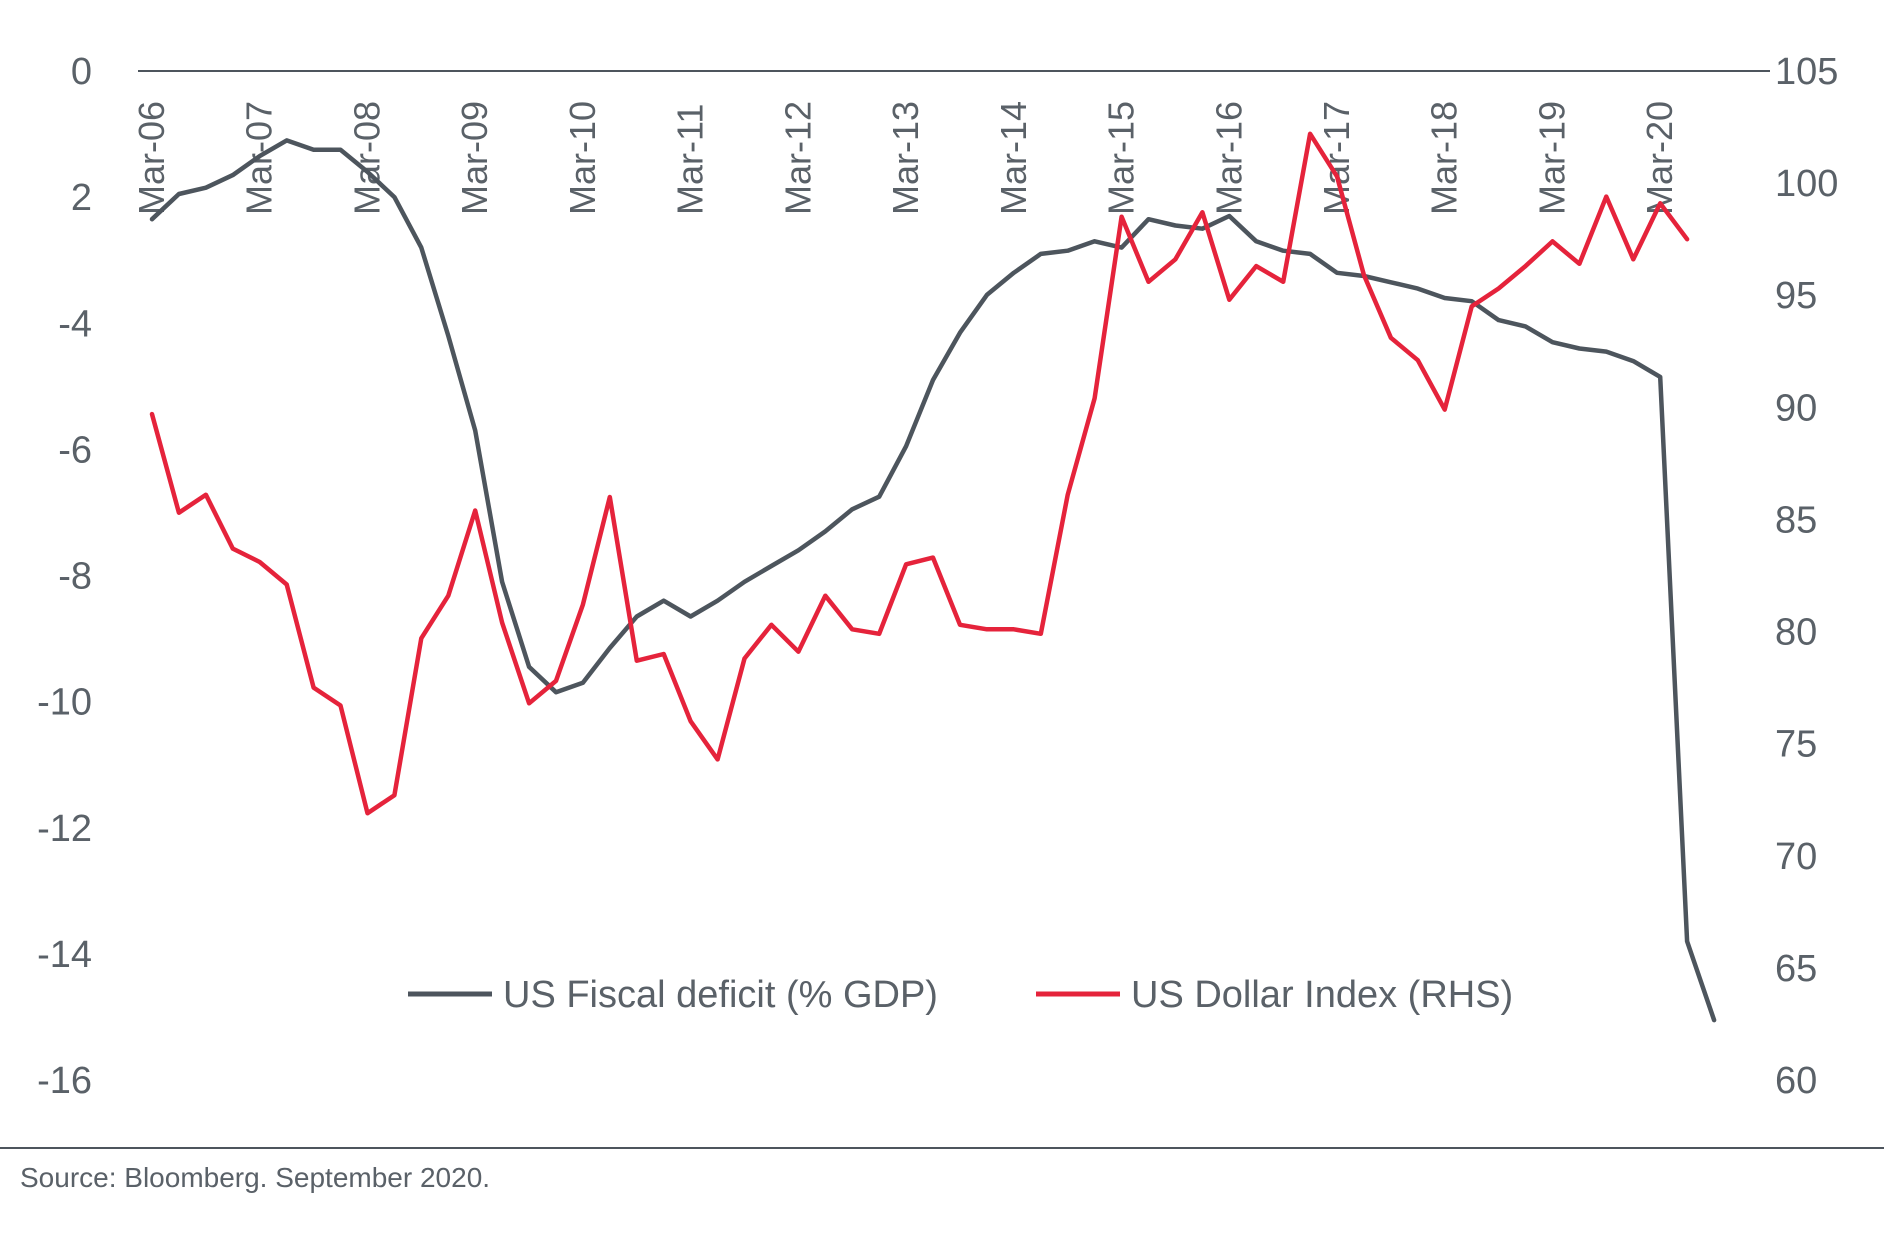 The width and height of the screenshot is (1884, 1233). What do you see at coordinates (1336, 158) in the screenshot?
I see `x-tick-label: Mar-17` at bounding box center [1336, 158].